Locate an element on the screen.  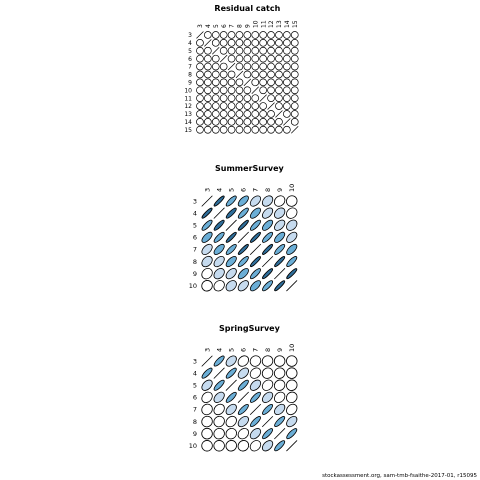
column-label: 4 is located at coordinates (208, 26).